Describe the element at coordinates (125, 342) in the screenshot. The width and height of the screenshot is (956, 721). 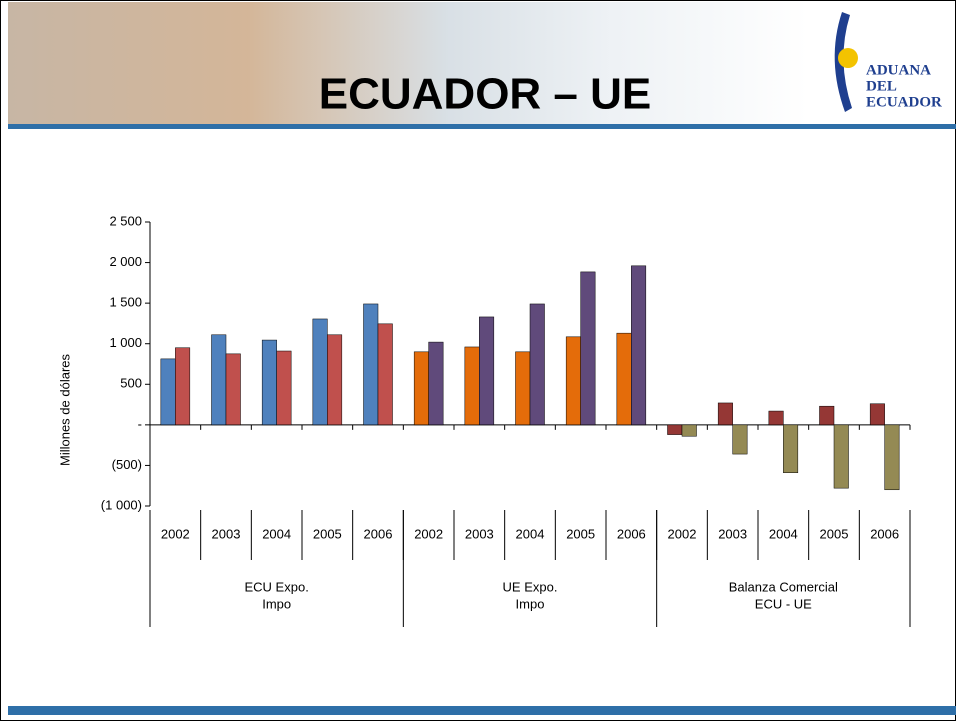
I see `y-tick-label: 1 000` at that location.